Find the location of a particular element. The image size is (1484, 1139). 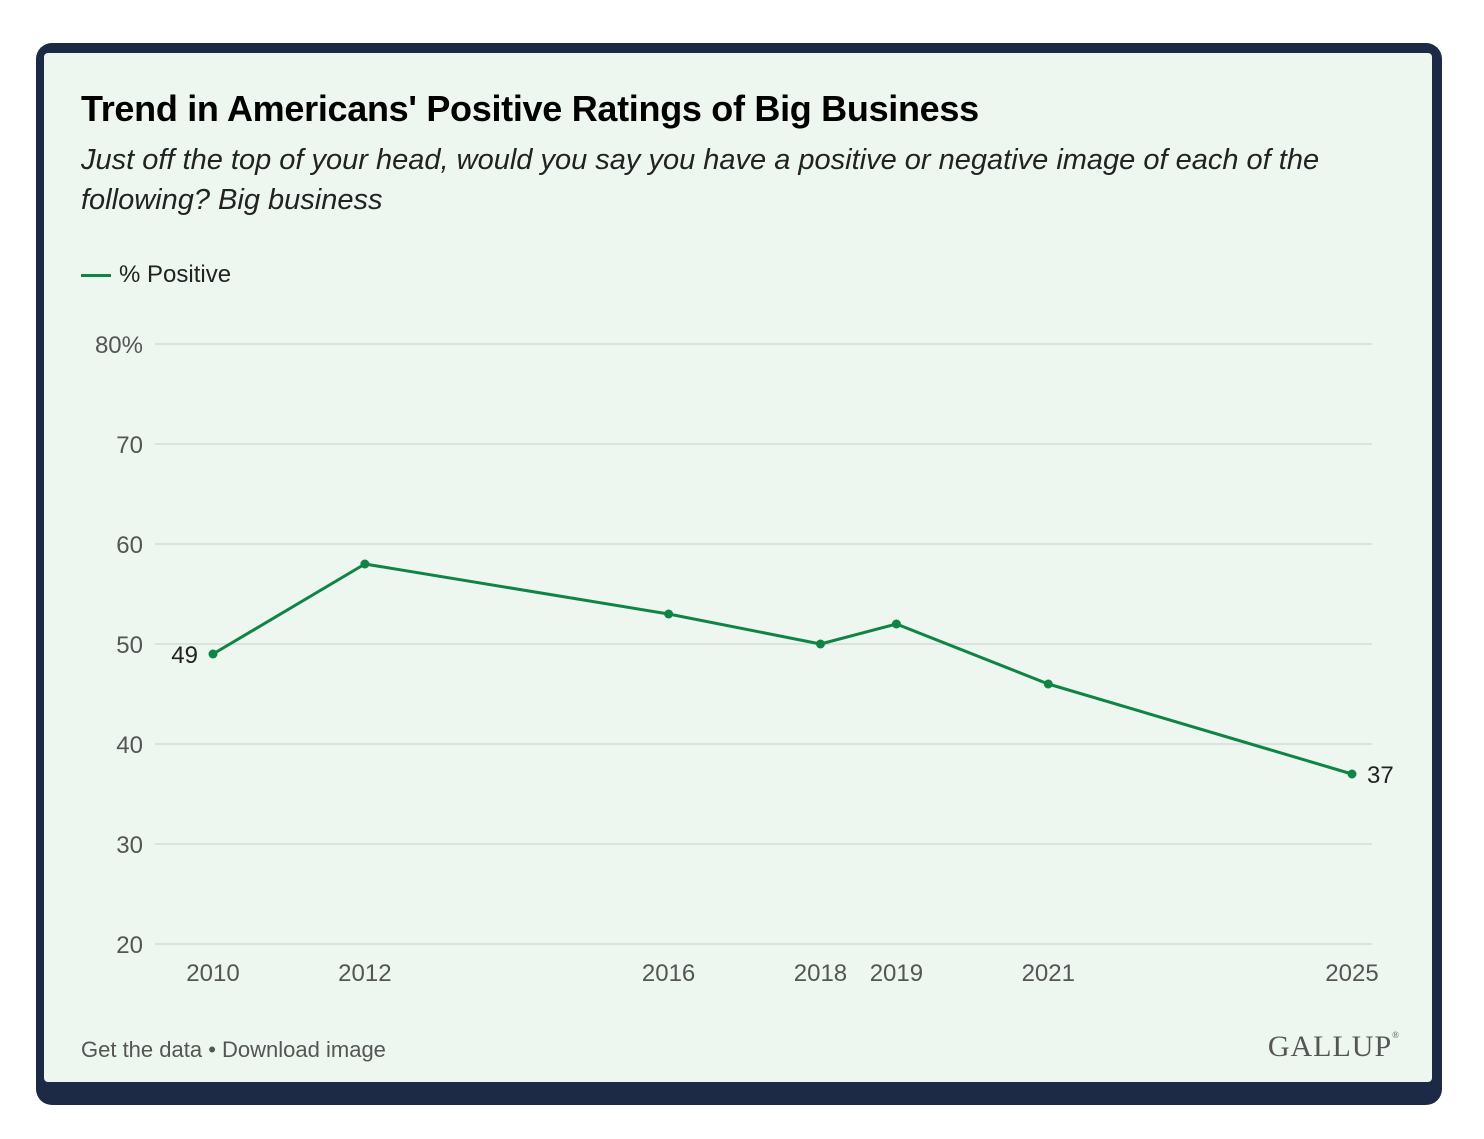

x-tick-label: 2019 is located at coordinates (896, 973).